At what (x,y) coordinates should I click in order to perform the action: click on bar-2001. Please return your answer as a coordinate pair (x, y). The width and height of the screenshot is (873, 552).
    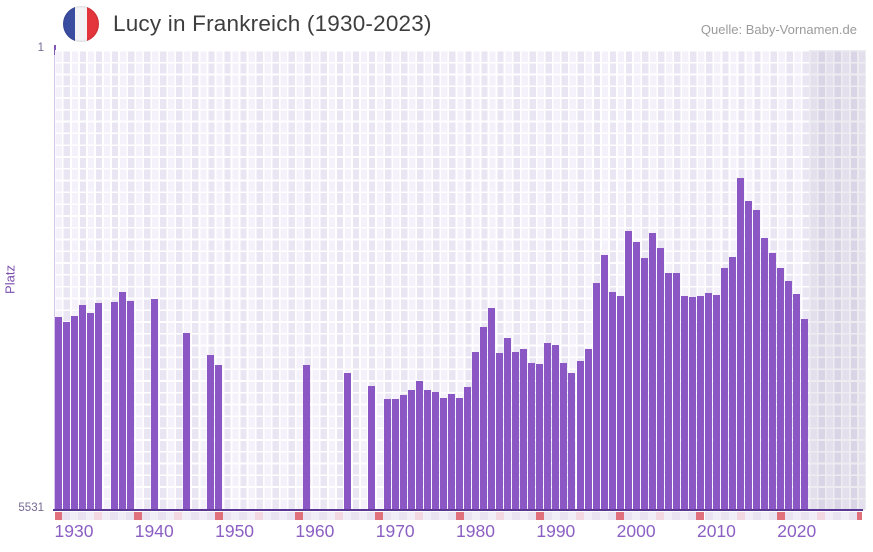
    Looking at the image, I should click on (628, 370).